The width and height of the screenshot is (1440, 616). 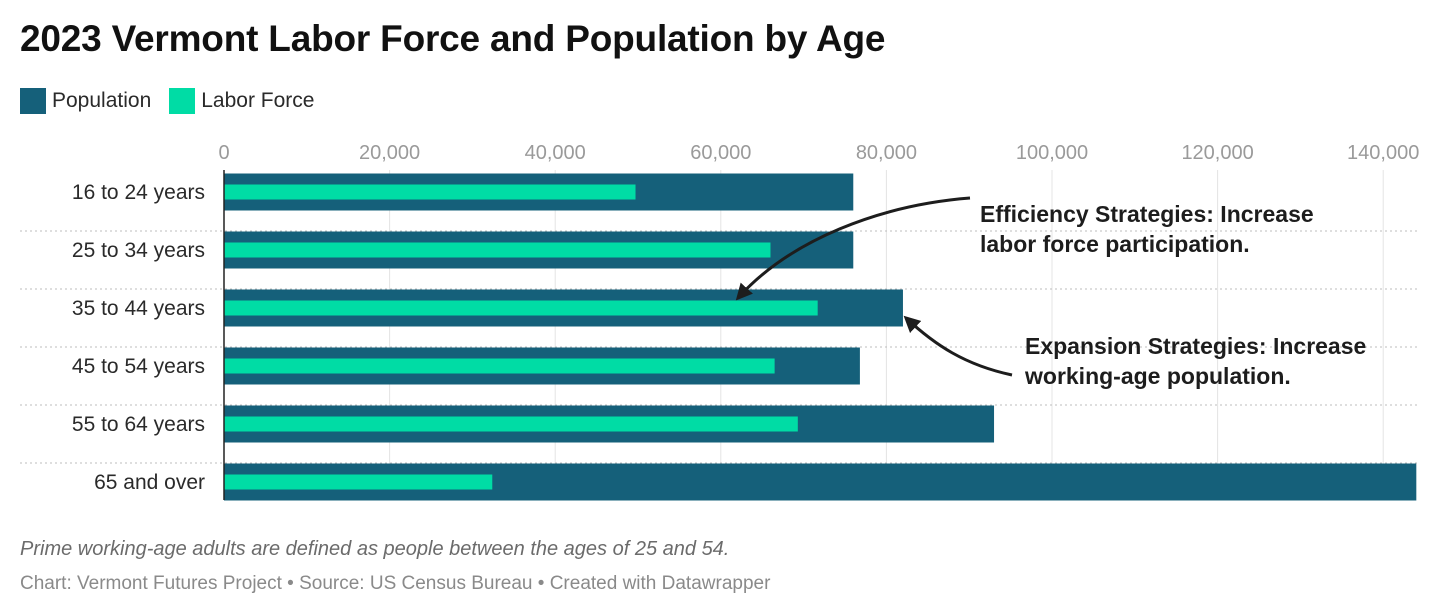 I want to click on category-label: 25 to 34 years, so click(x=138, y=250).